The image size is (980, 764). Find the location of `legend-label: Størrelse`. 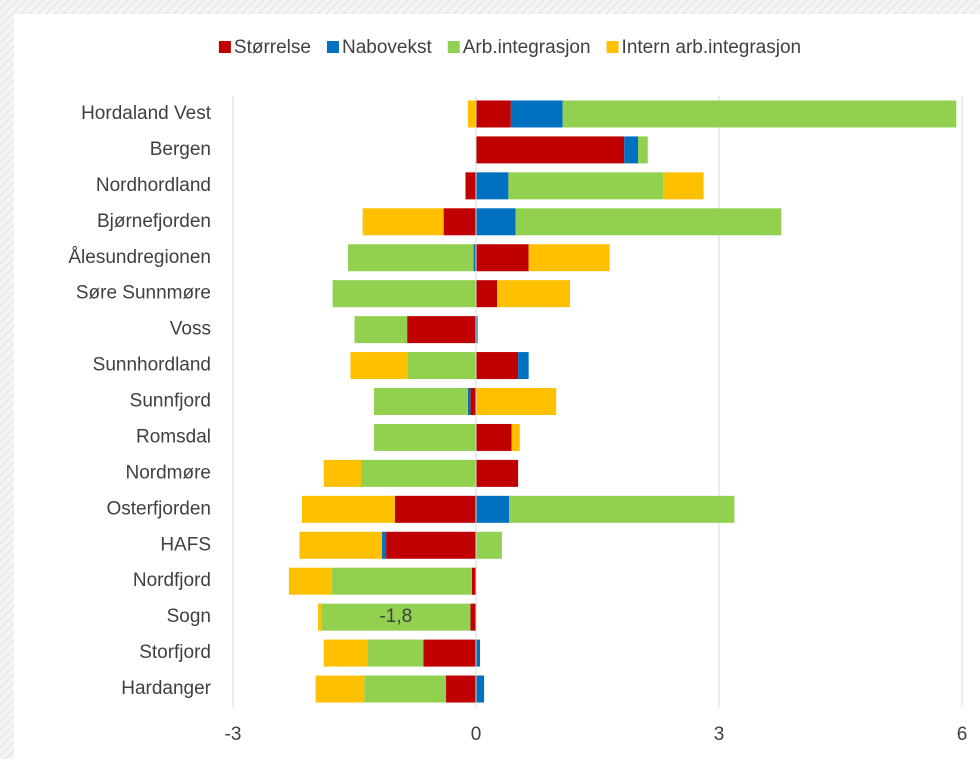

legend-label: Størrelse is located at coordinates (272, 47).